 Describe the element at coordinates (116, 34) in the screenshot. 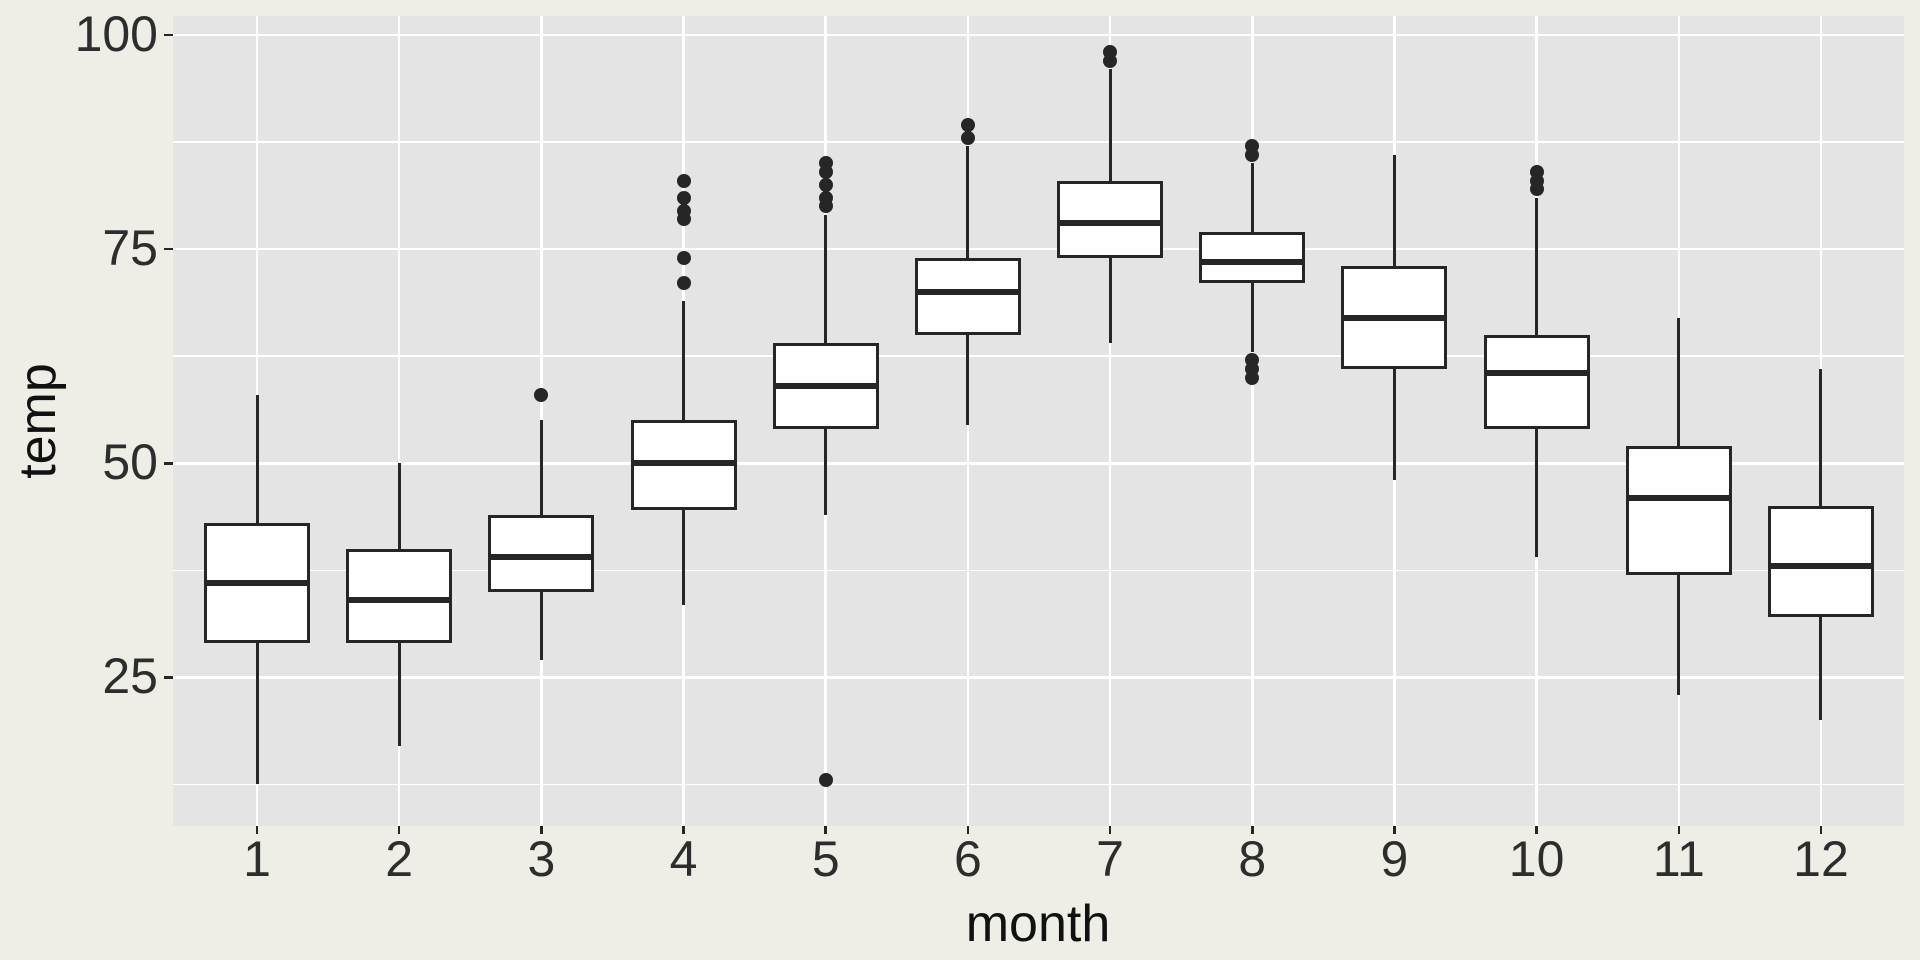

I see `y-tick-label: 100` at that location.